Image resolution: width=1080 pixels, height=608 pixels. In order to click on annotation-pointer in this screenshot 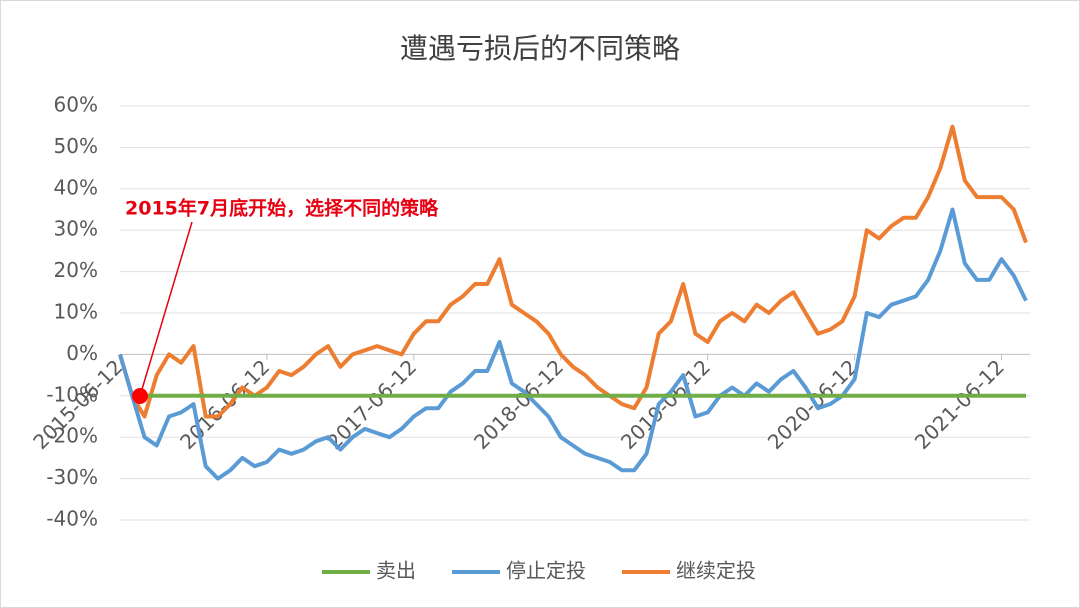, I will do `click(166, 309)`.